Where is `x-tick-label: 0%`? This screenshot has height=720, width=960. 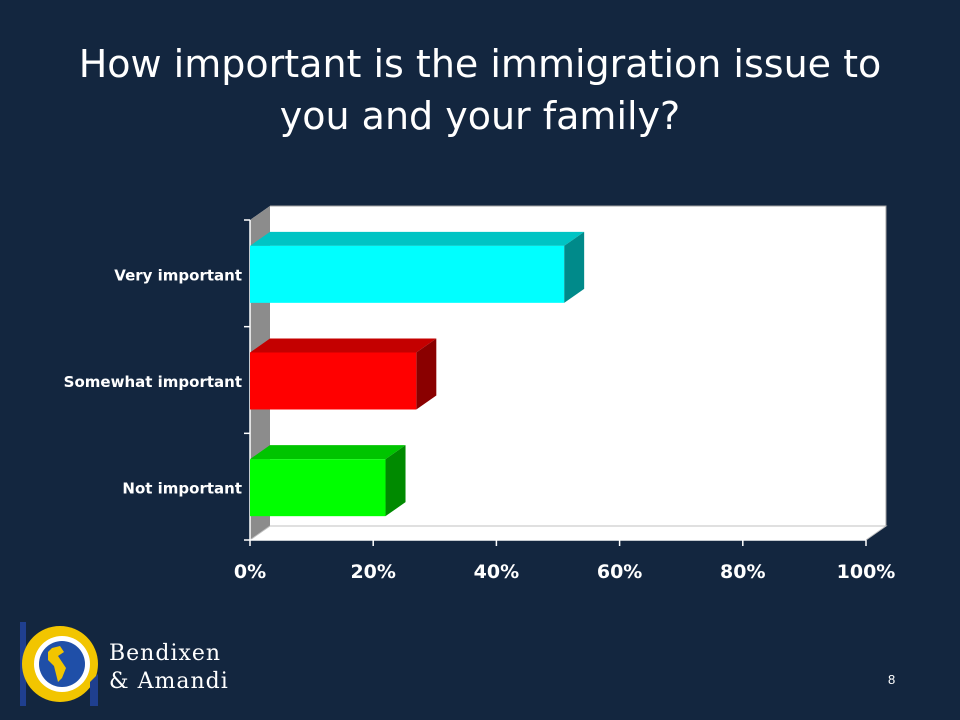
x-tick-label: 0% is located at coordinates (250, 572).